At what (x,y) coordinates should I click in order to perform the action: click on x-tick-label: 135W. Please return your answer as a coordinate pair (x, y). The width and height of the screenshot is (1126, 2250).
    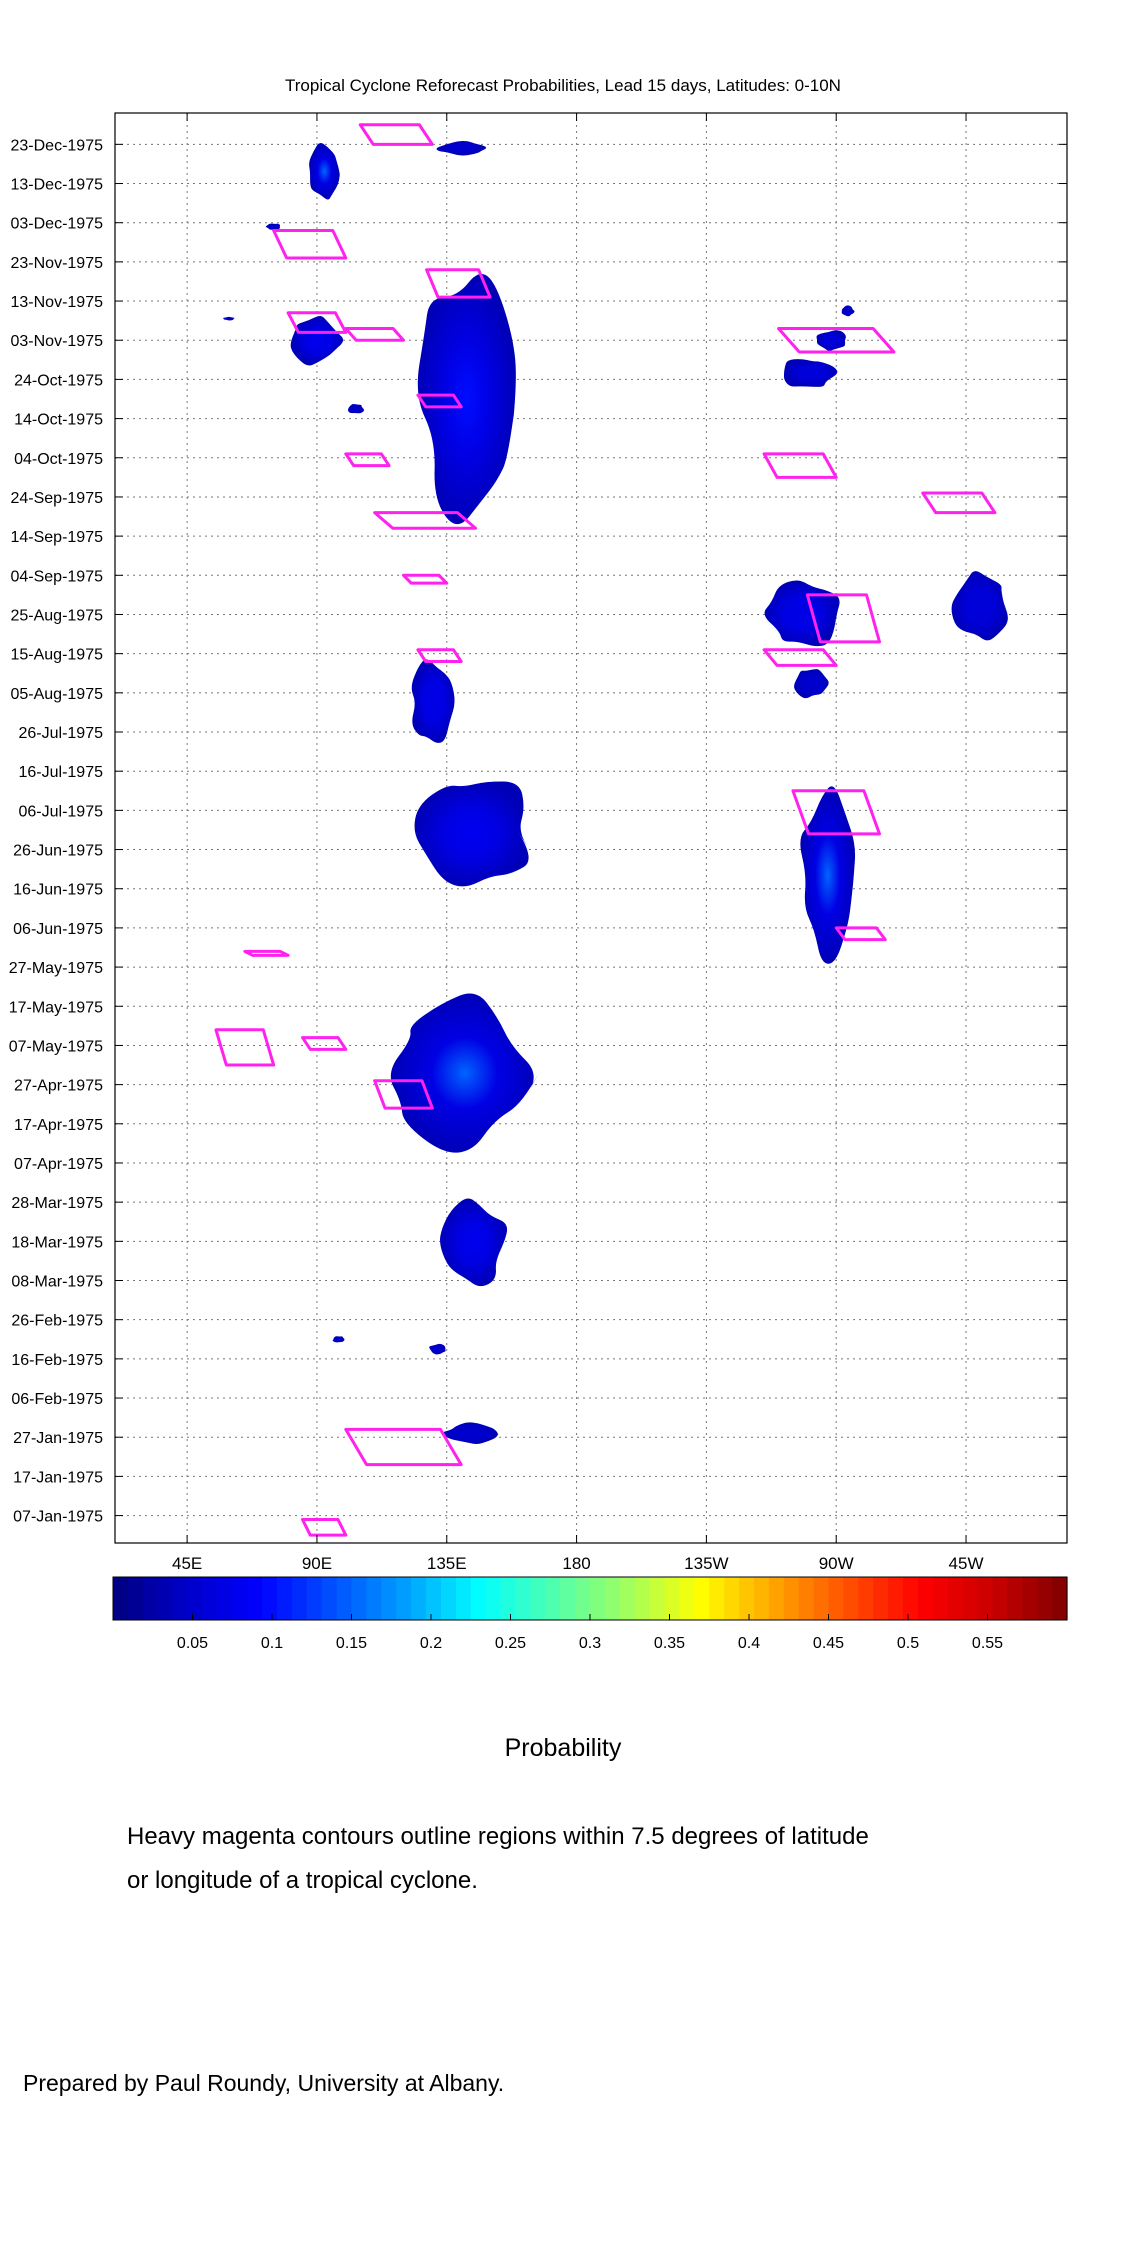
    Looking at the image, I should click on (706, 1563).